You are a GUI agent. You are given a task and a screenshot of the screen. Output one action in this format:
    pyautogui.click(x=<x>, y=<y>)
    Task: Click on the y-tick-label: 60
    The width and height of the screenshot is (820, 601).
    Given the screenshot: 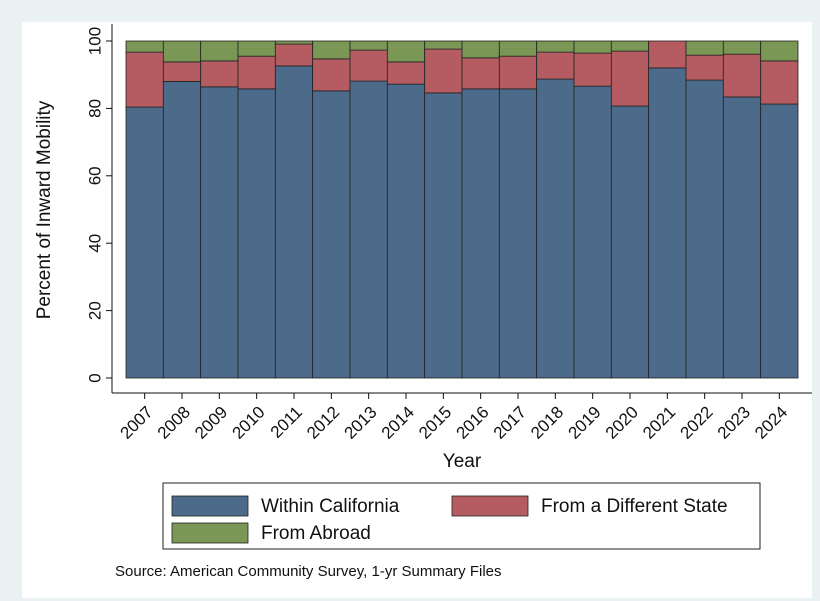 What is the action you would take?
    pyautogui.click(x=94, y=175)
    